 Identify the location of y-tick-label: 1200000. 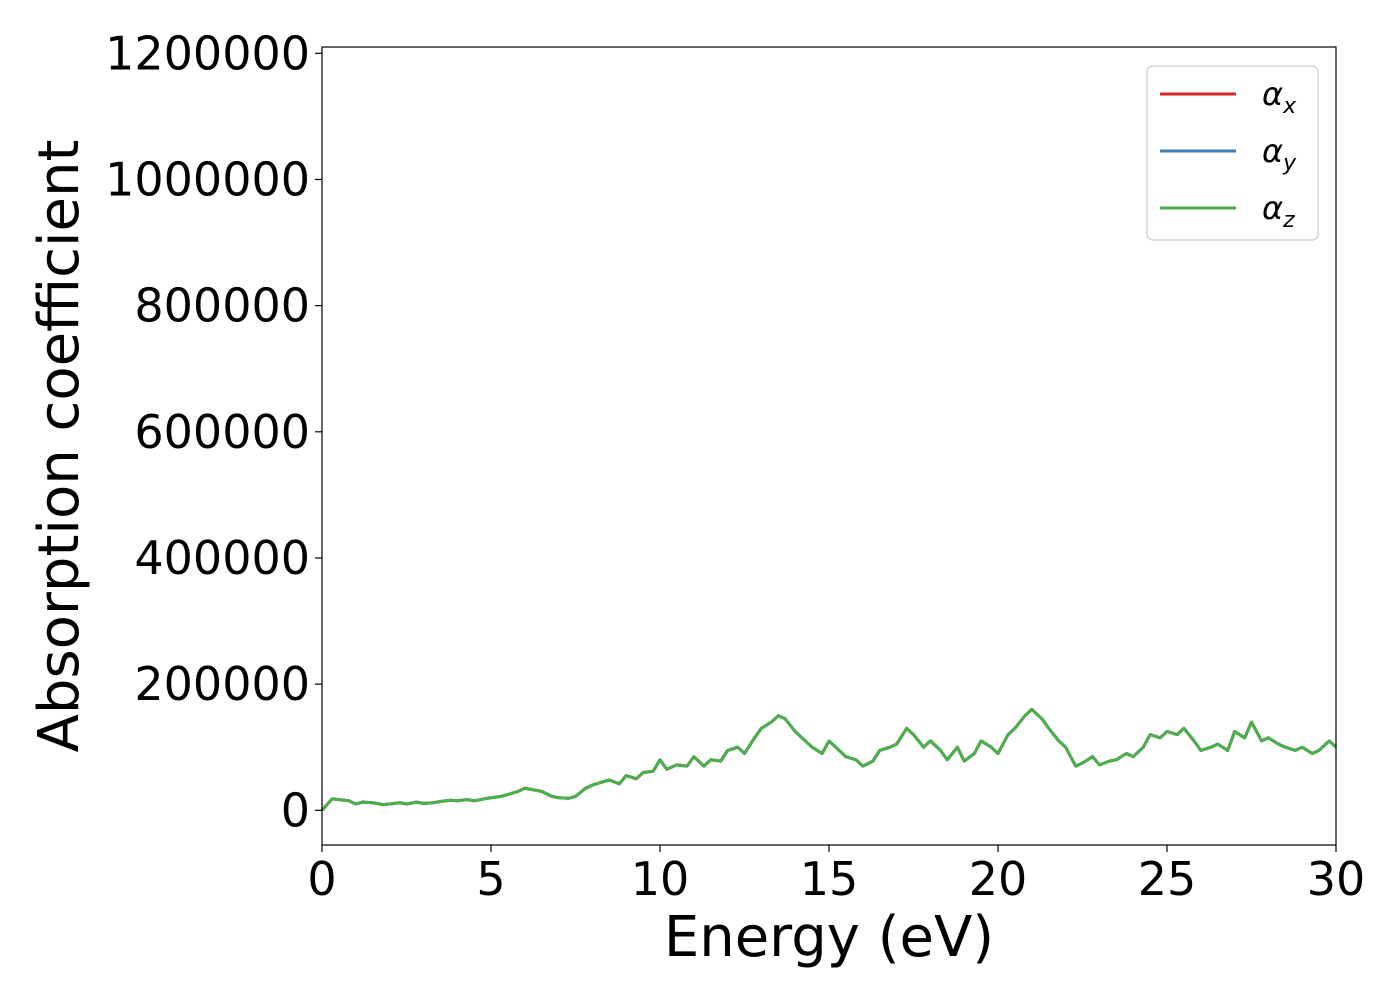
(207, 53).